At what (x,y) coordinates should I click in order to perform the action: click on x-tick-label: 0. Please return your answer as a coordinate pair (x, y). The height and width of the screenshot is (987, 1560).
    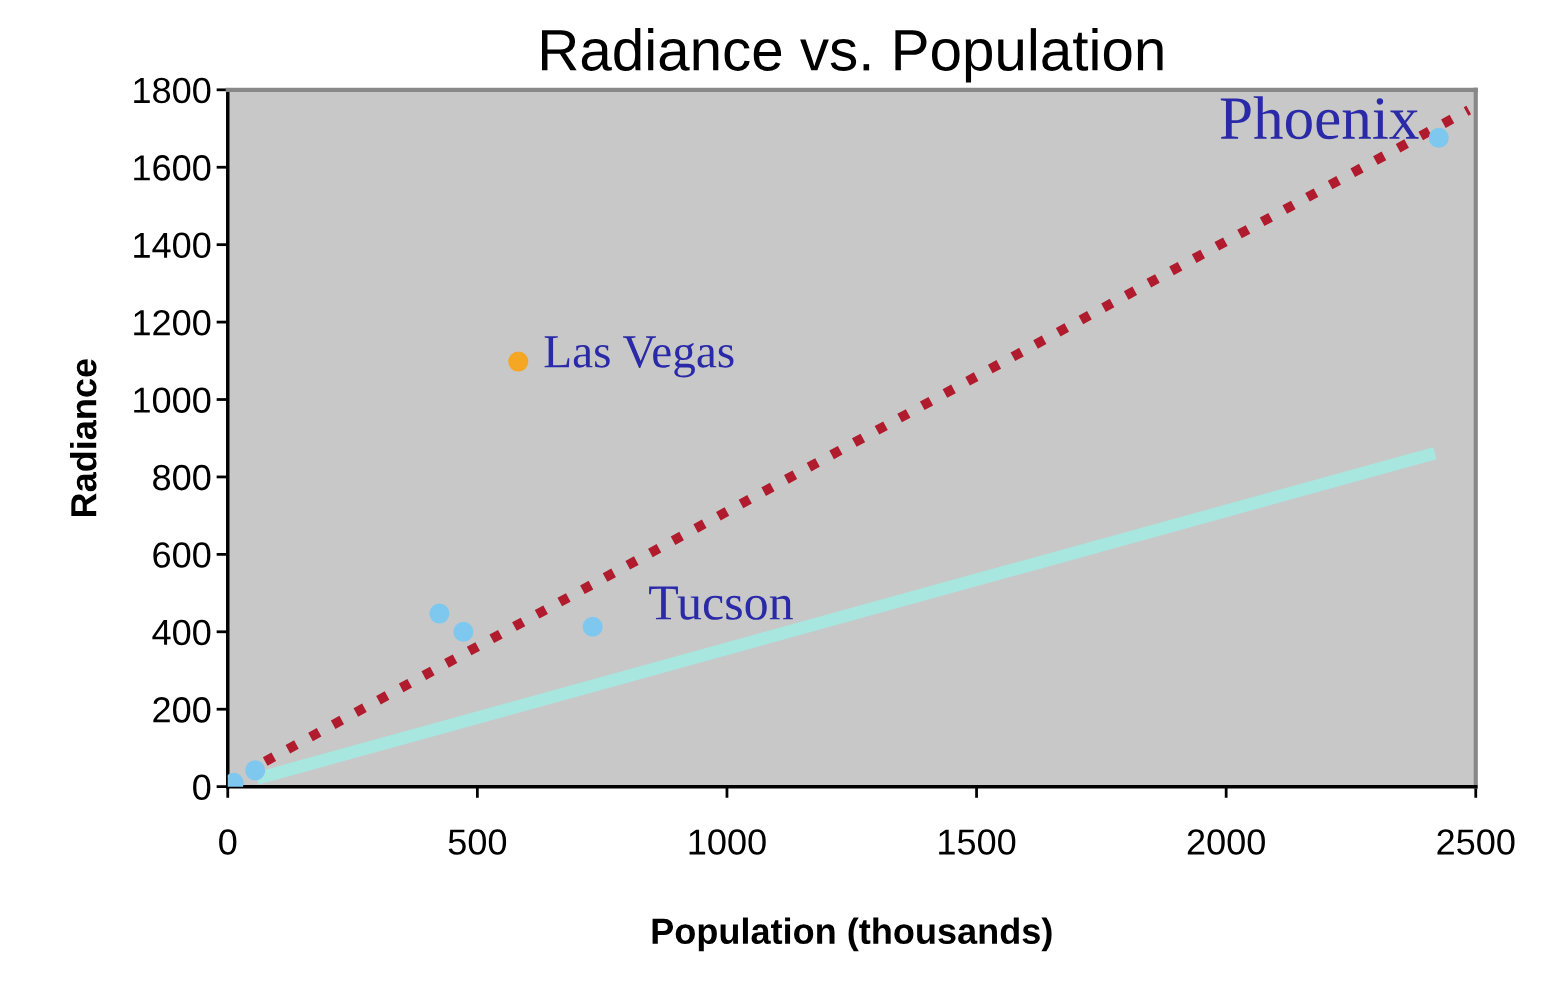
    Looking at the image, I should click on (228, 842).